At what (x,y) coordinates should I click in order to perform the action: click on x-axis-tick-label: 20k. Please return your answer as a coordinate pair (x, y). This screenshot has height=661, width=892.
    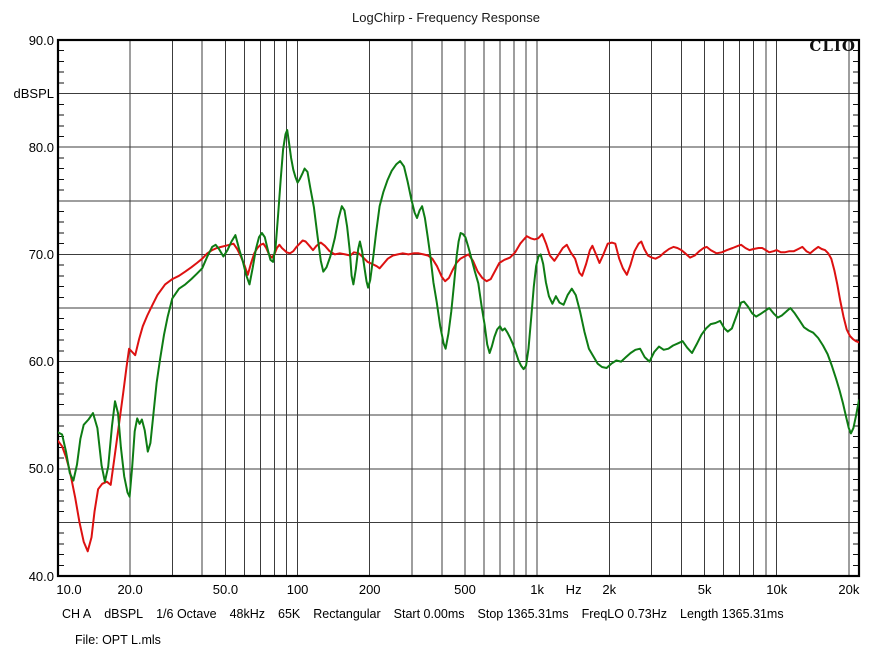
    Looking at the image, I should click on (849, 589).